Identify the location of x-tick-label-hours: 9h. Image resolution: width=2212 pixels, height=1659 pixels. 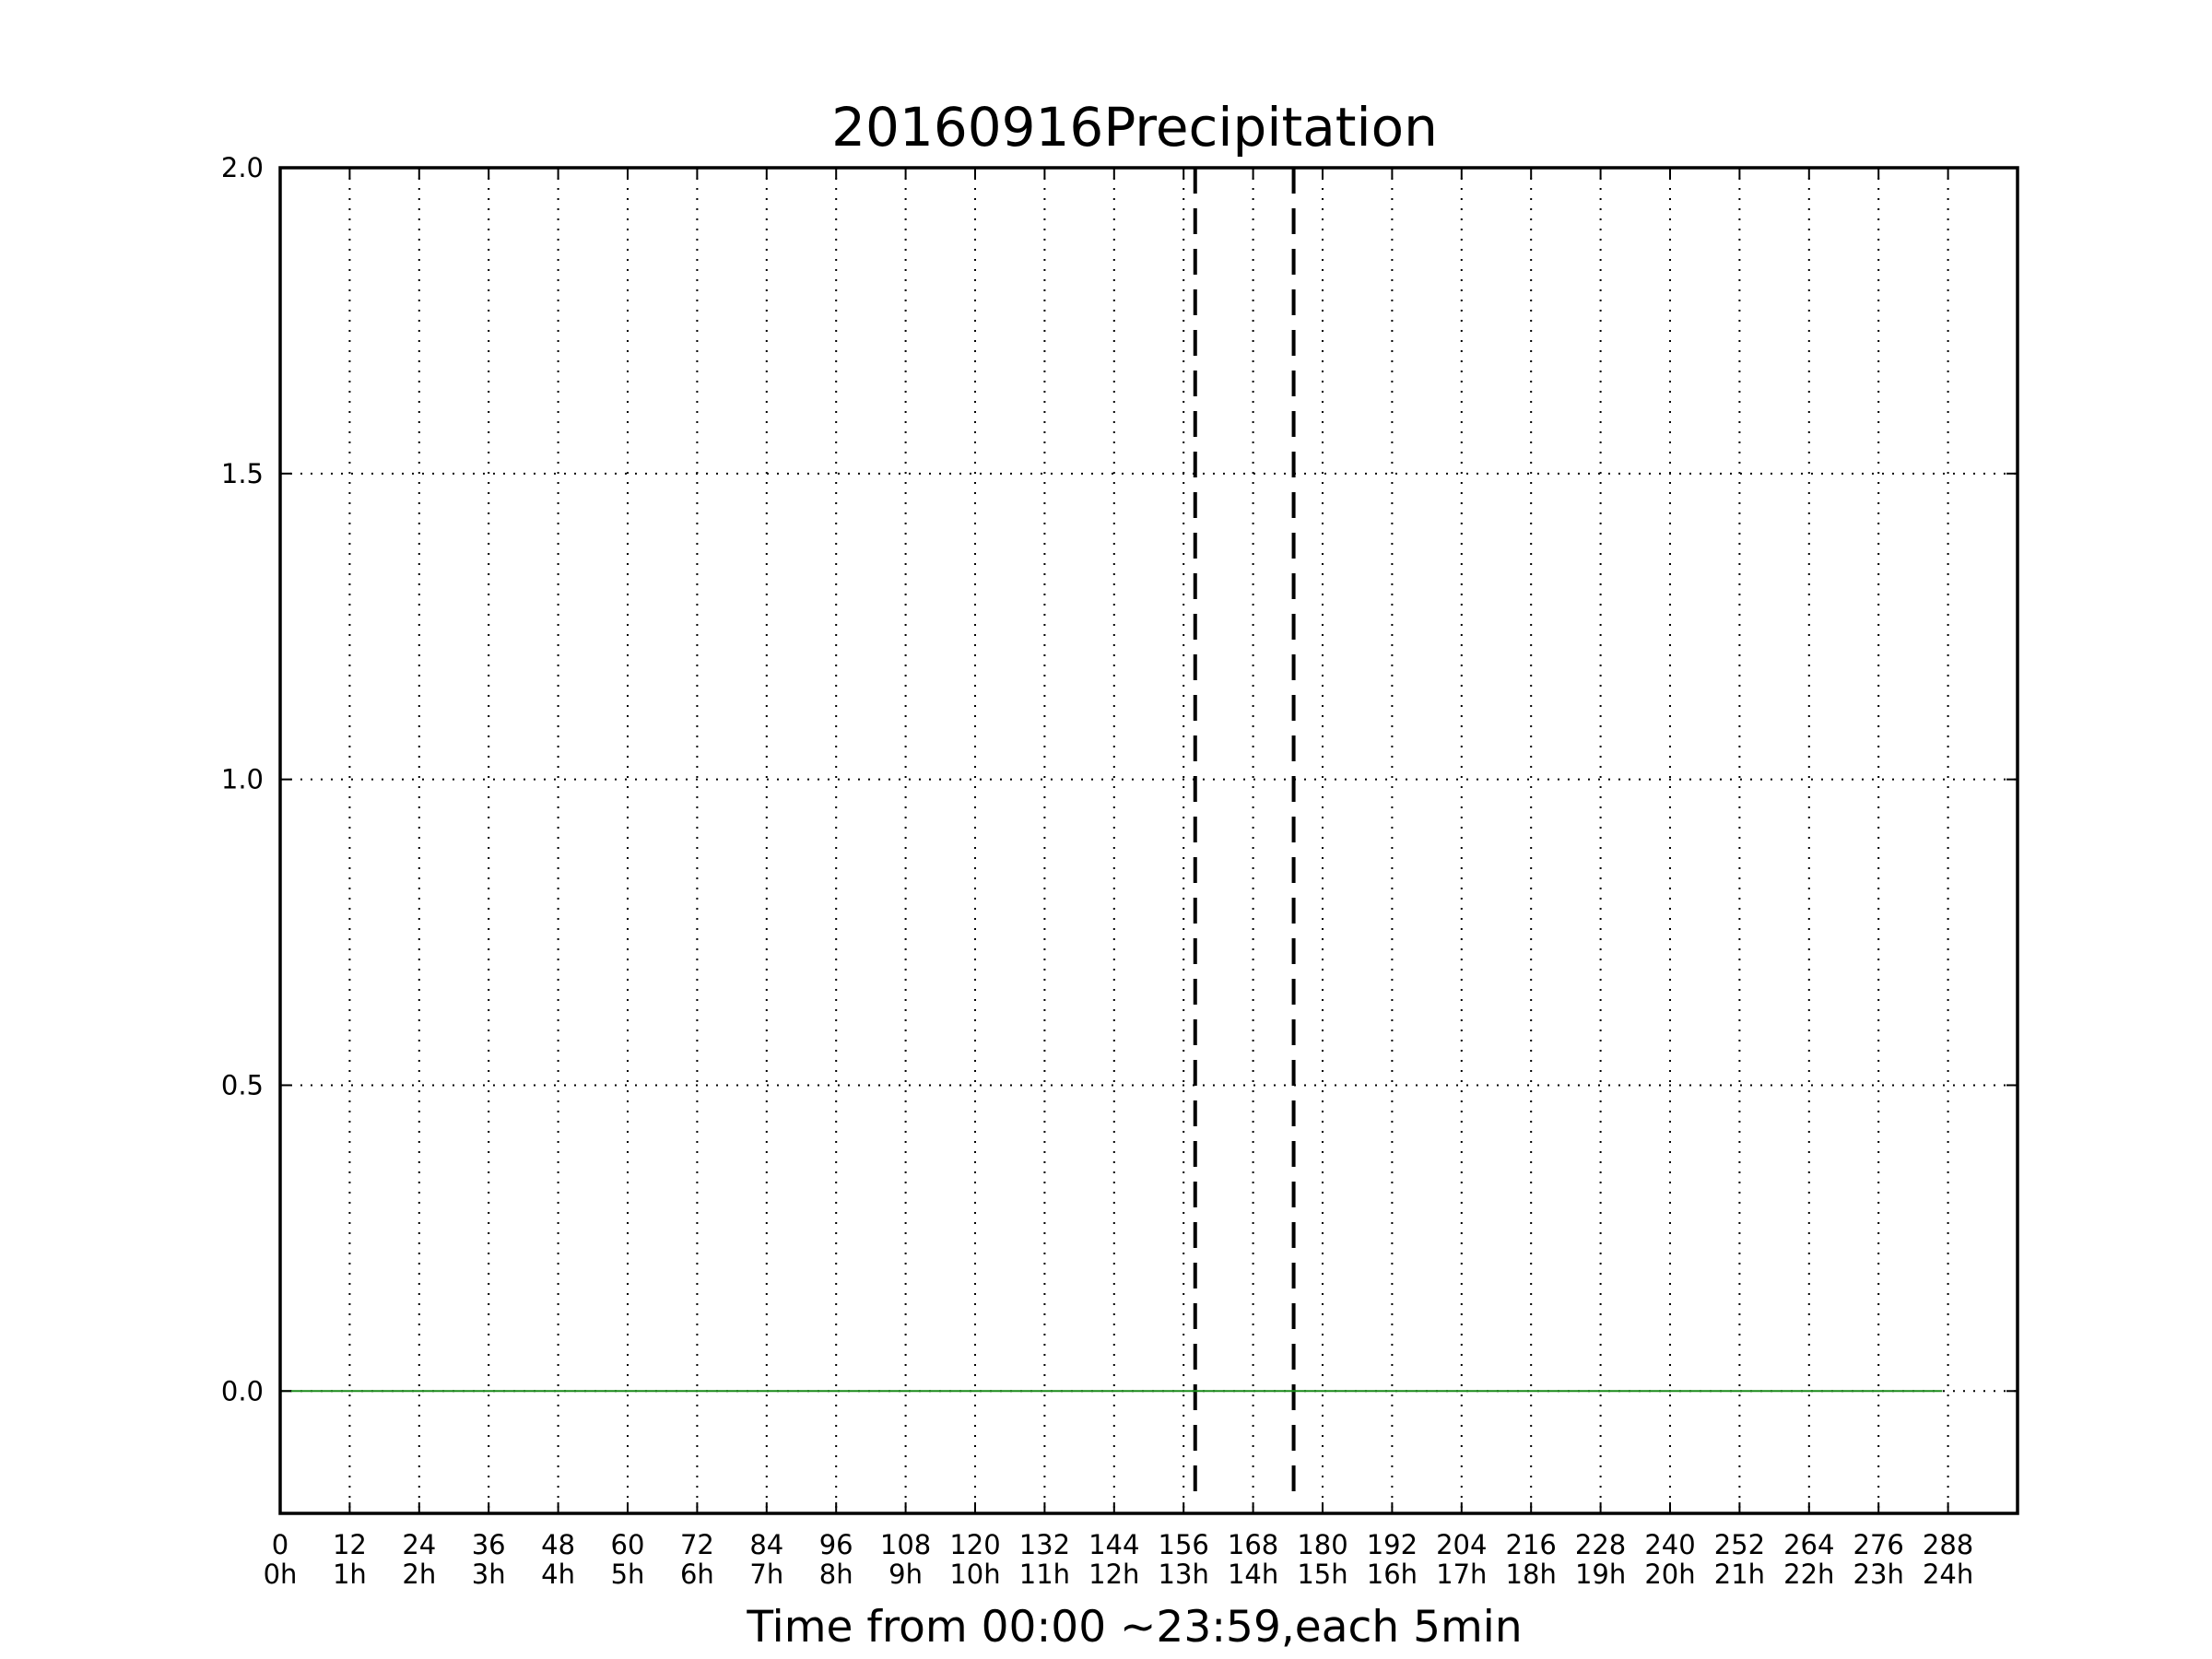
(905, 1574).